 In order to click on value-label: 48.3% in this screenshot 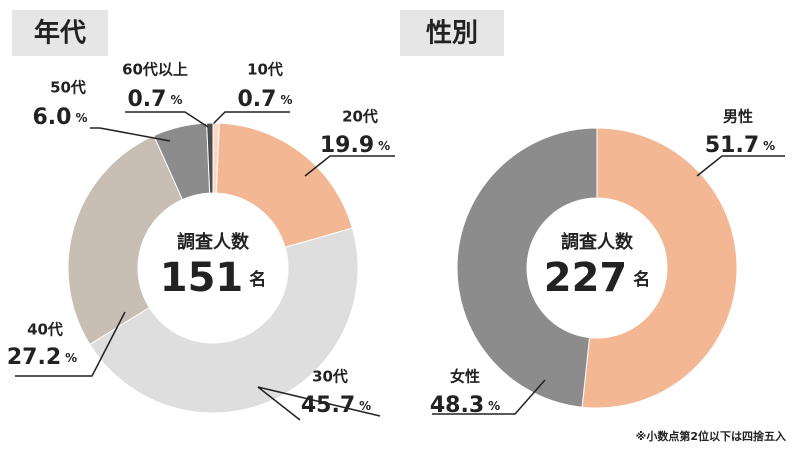, I will do `click(465, 405)`.